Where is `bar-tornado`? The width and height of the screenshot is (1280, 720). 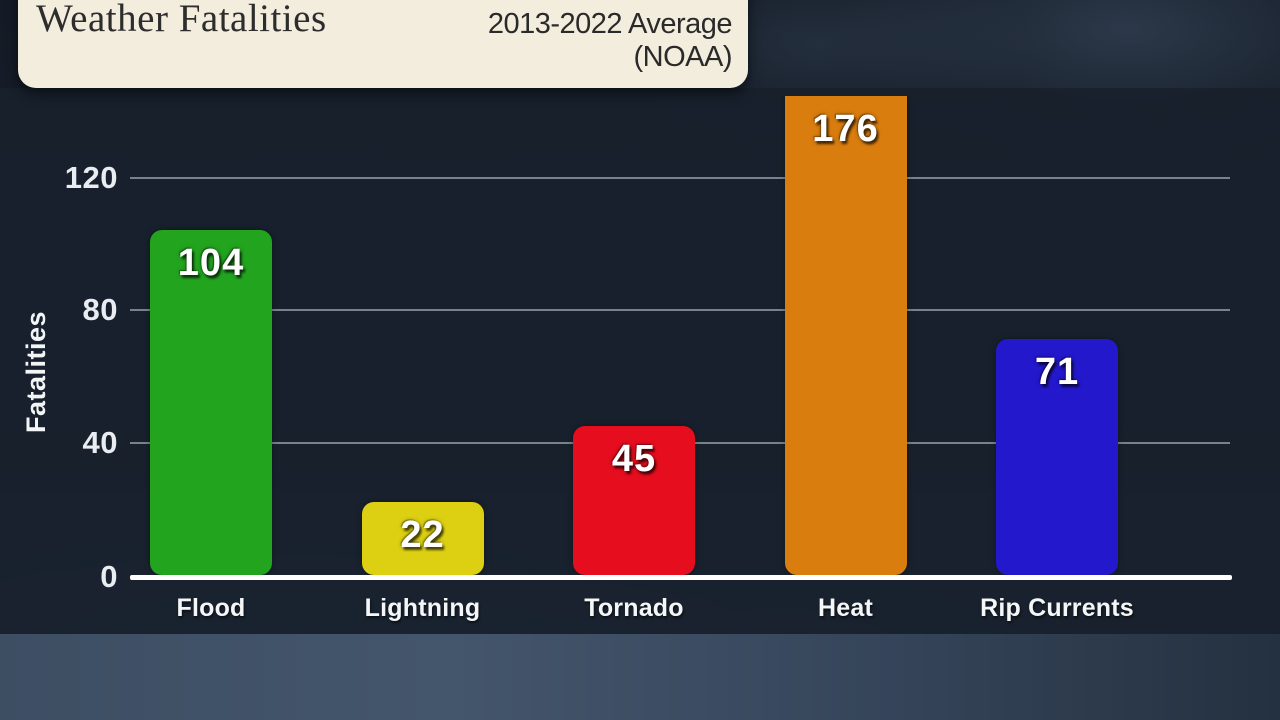 bar-tornado is located at coordinates (634, 500).